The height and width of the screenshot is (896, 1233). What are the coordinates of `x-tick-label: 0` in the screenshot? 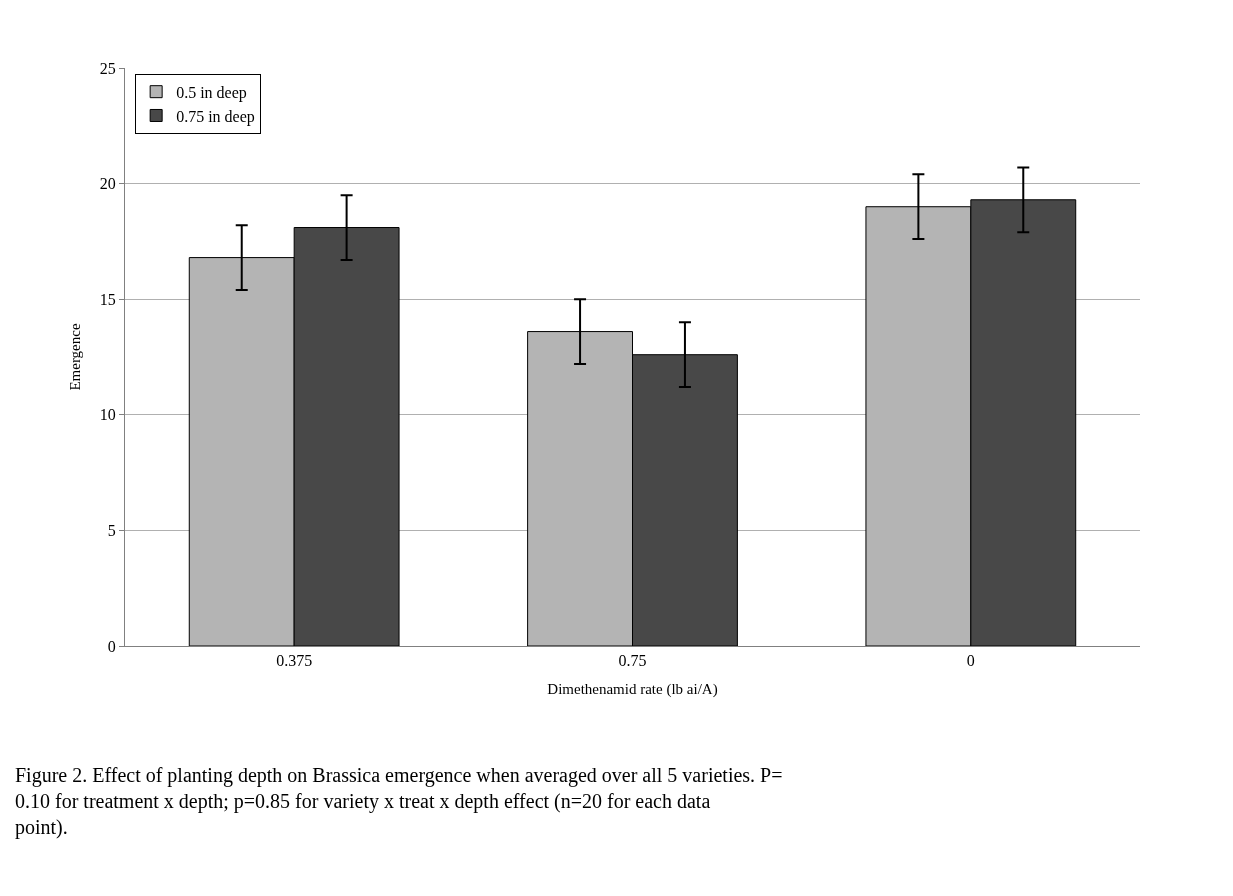 It's located at (970, 661).